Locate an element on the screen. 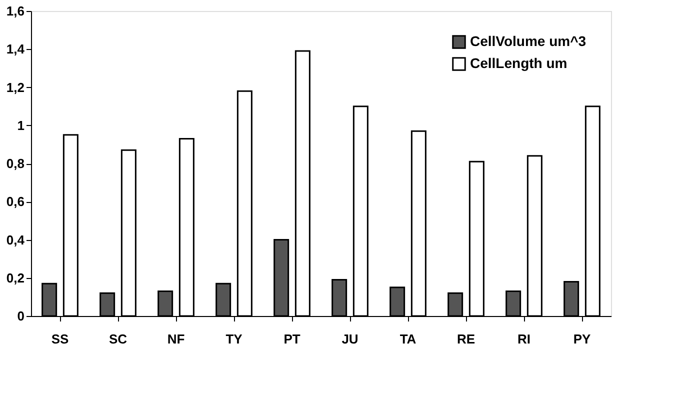 This screenshot has width=686, height=406. y-tick-label: 1,2 is located at coordinates (15, 87).